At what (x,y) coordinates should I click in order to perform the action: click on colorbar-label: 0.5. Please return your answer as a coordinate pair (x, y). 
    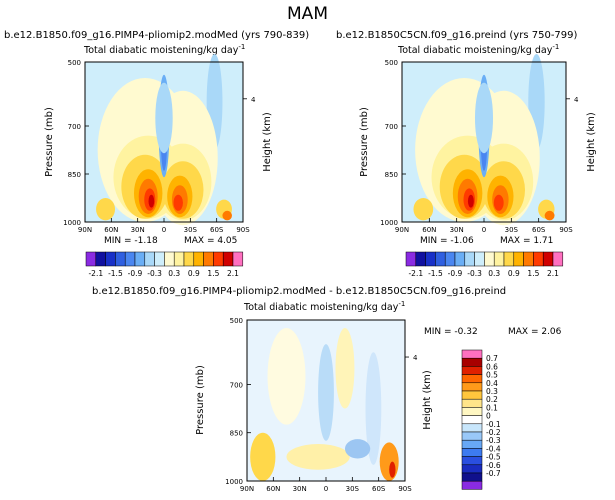
    Looking at the image, I should click on (492, 375).